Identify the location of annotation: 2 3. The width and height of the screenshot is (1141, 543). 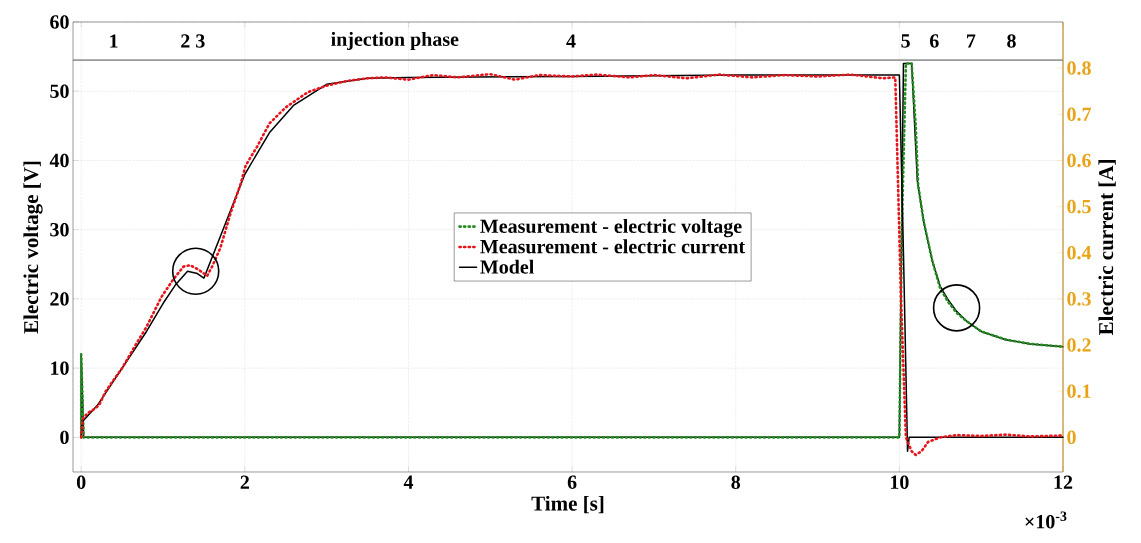
(193, 41).